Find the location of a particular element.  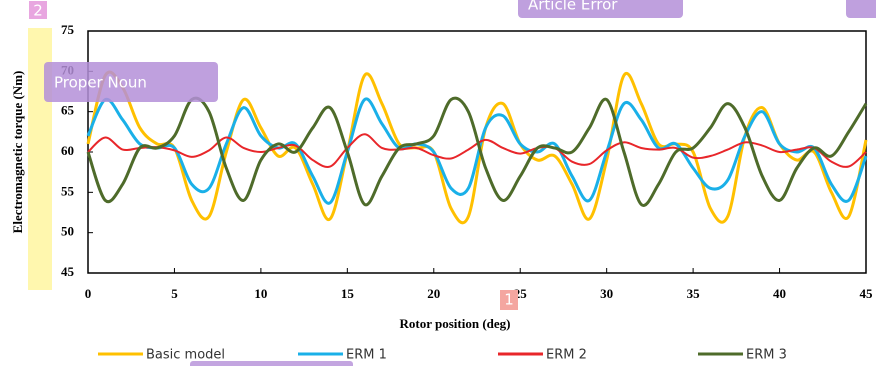

legend-label: ERM 3 is located at coordinates (766, 355).